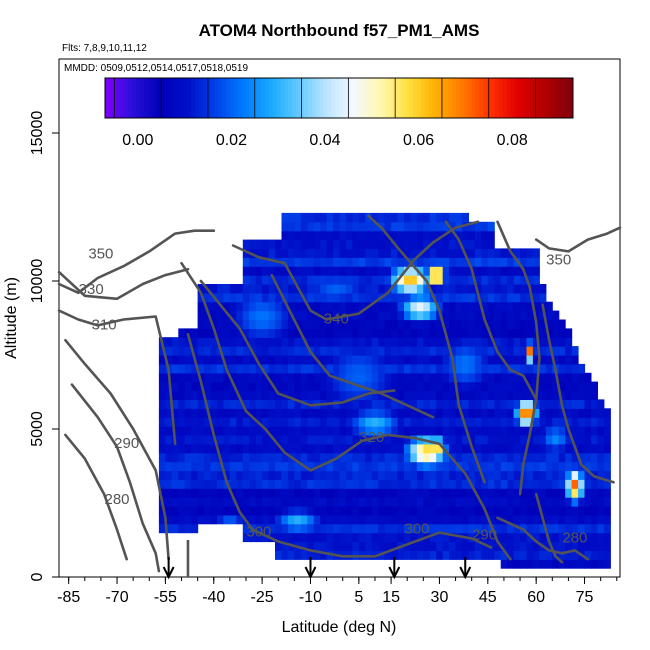 The width and height of the screenshot is (650, 650). What do you see at coordinates (156, 68) in the screenshot?
I see `dates-subtitle: MMDD: 0509,0512,0514,0517,0518,0519` at bounding box center [156, 68].